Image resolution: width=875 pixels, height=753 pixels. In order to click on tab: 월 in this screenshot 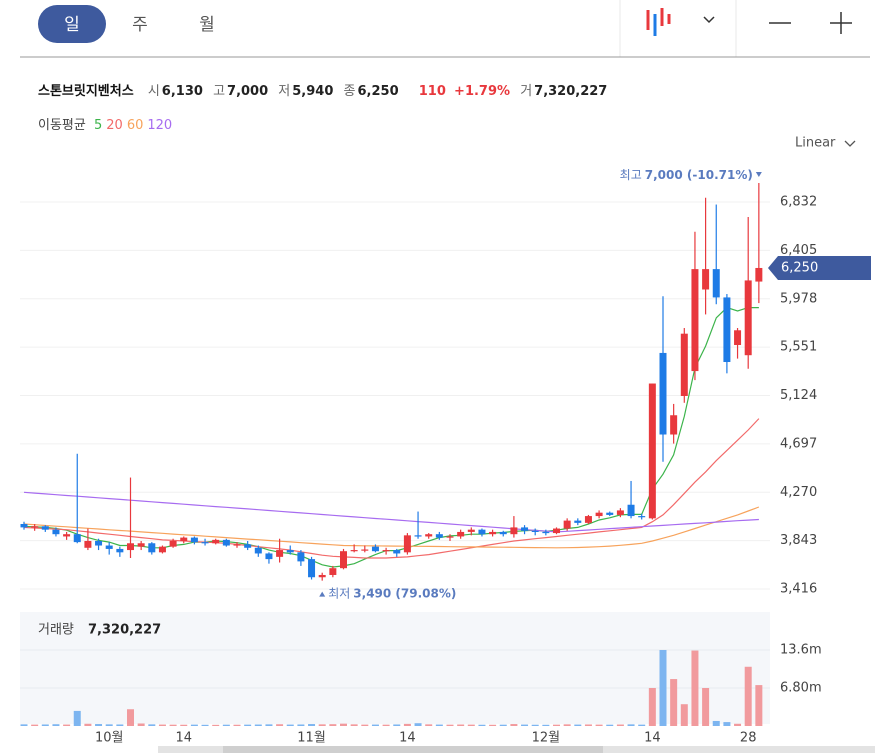, I will do `click(207, 25)`.